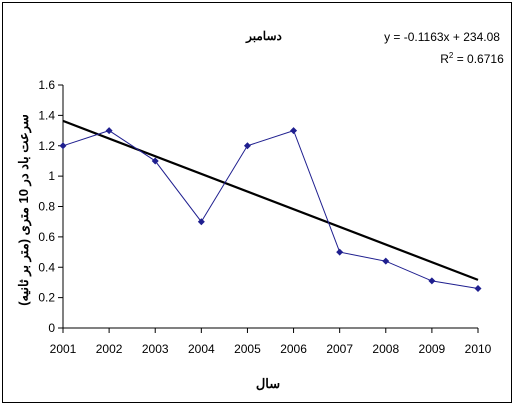 The height and width of the screenshot is (407, 516). Describe the element at coordinates (46, 267) in the screenshot. I see `y-tick-label: 0.4` at that location.